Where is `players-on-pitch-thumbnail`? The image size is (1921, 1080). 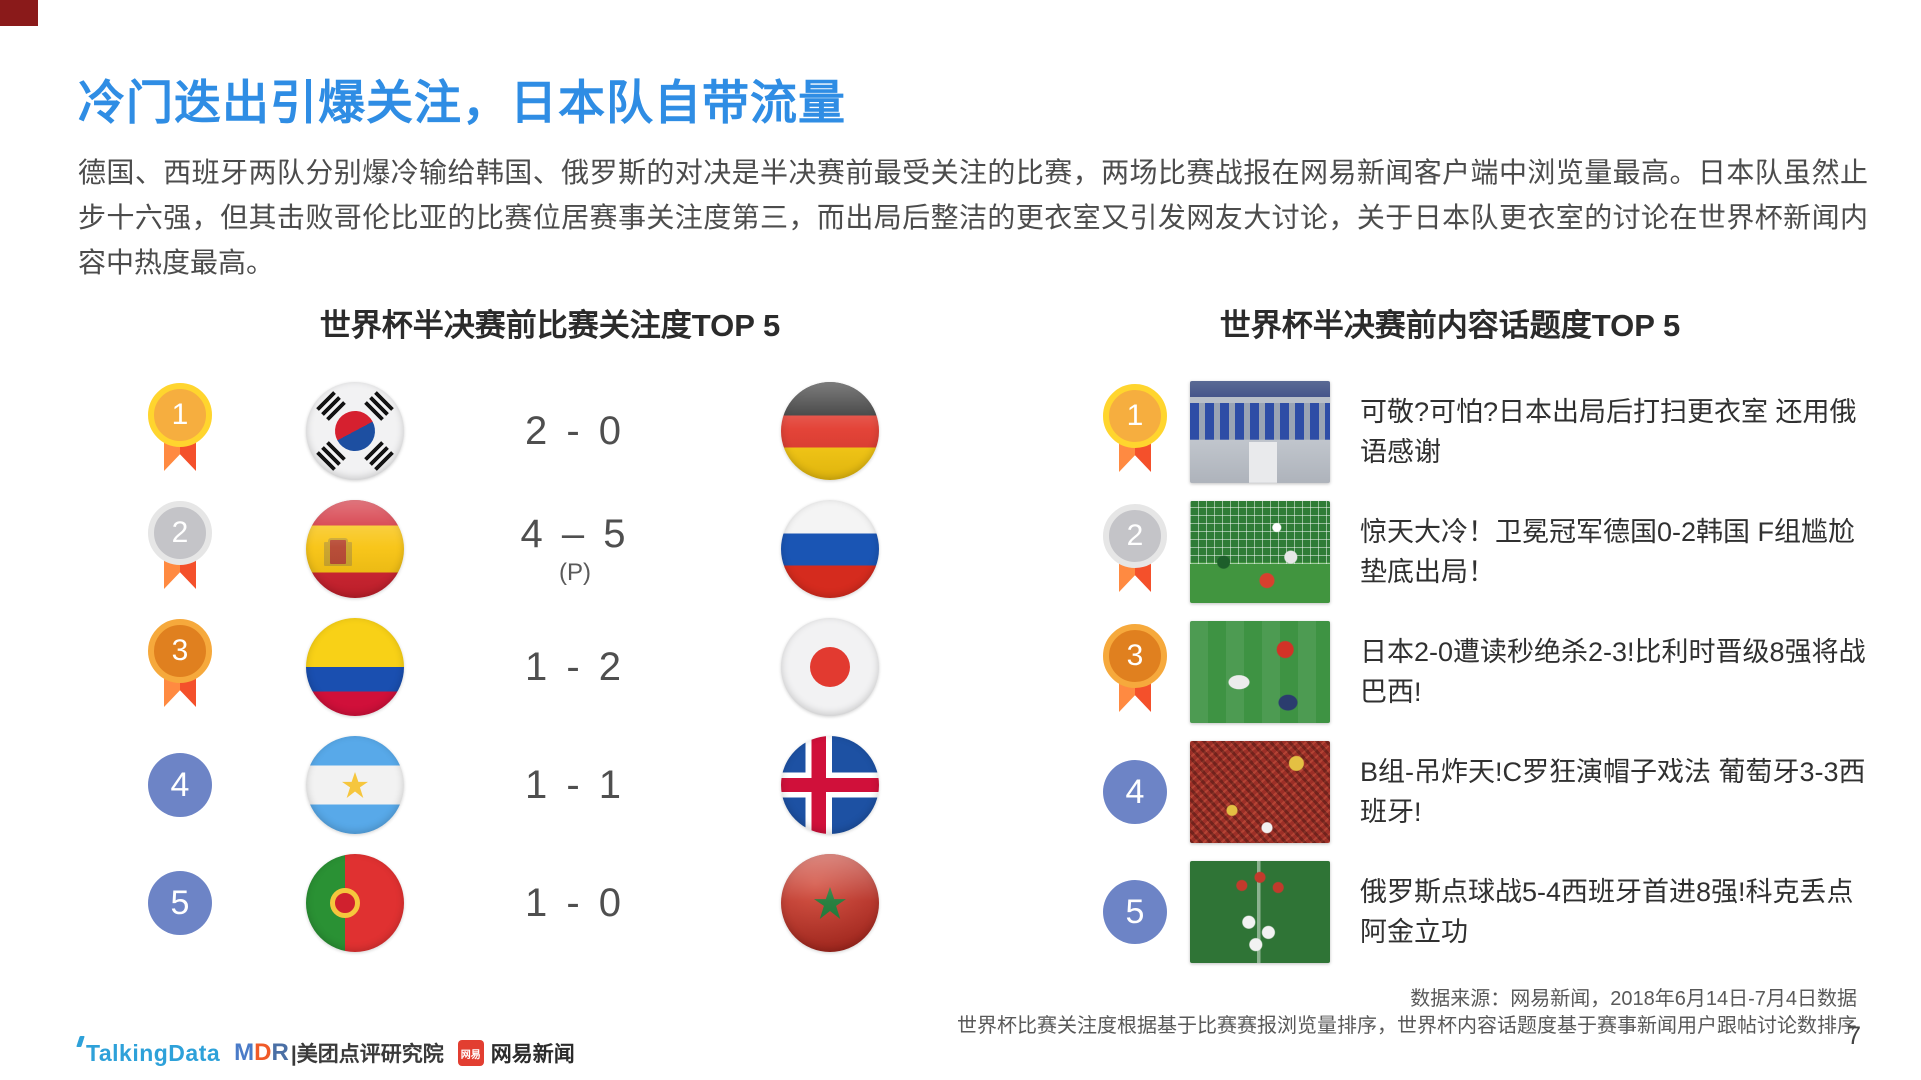 players-on-pitch-thumbnail is located at coordinates (1260, 672).